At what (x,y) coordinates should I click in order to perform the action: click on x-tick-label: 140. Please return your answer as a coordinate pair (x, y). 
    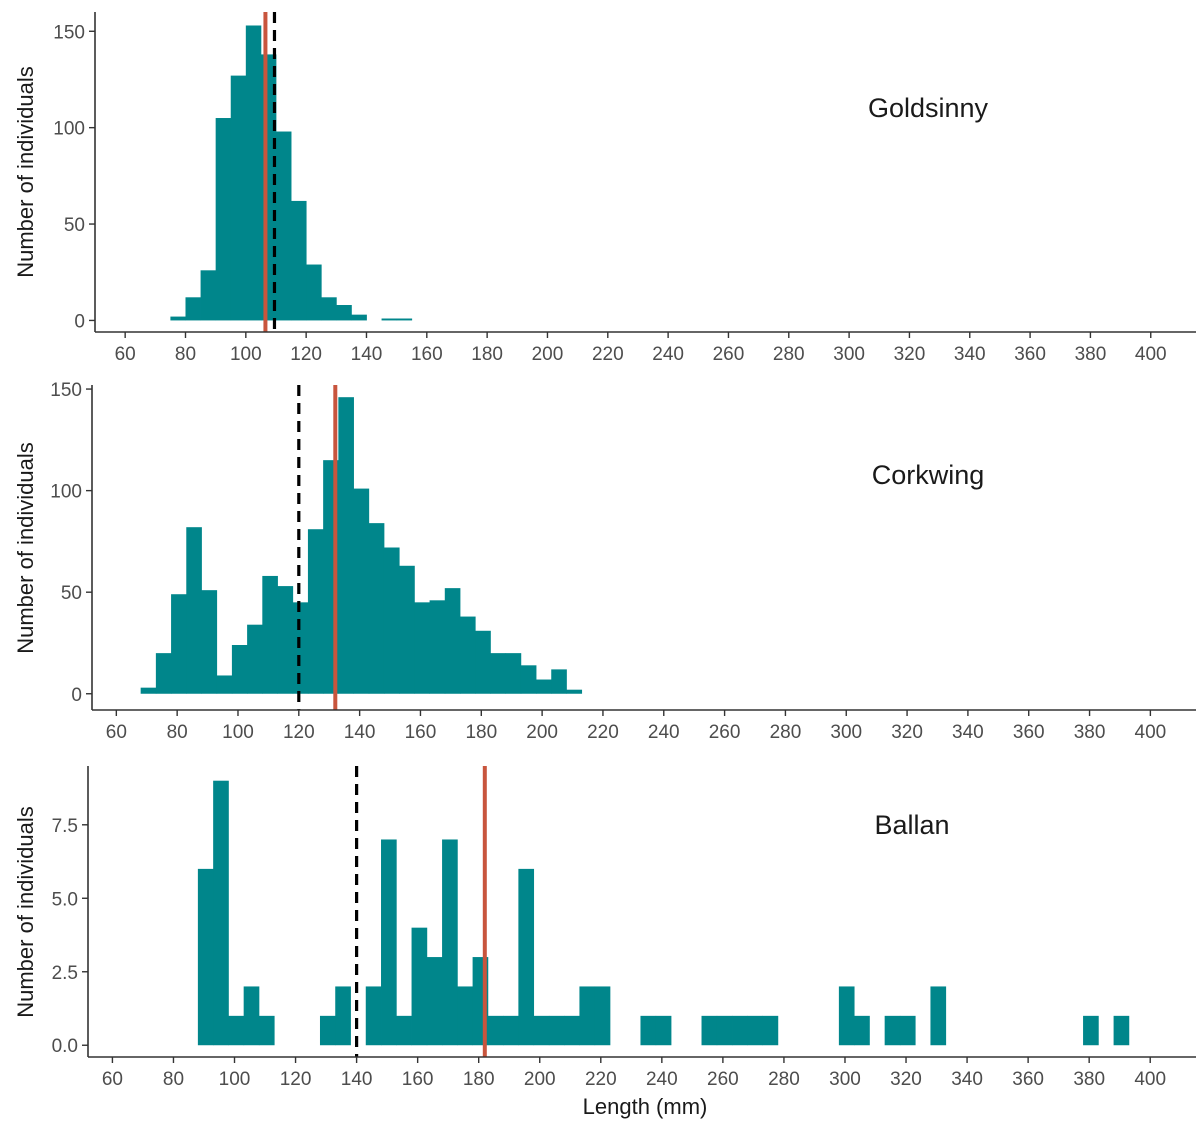
    Looking at the image, I should click on (367, 354).